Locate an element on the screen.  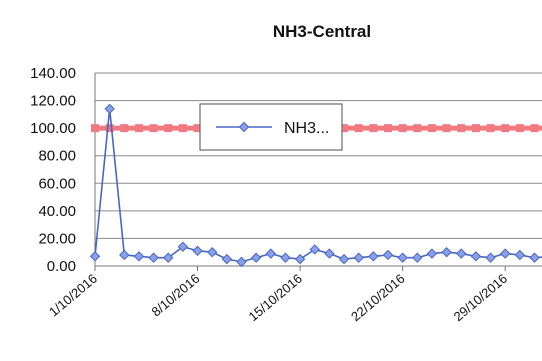
x-tick-label: 29/10/2016 is located at coordinates (480, 297).